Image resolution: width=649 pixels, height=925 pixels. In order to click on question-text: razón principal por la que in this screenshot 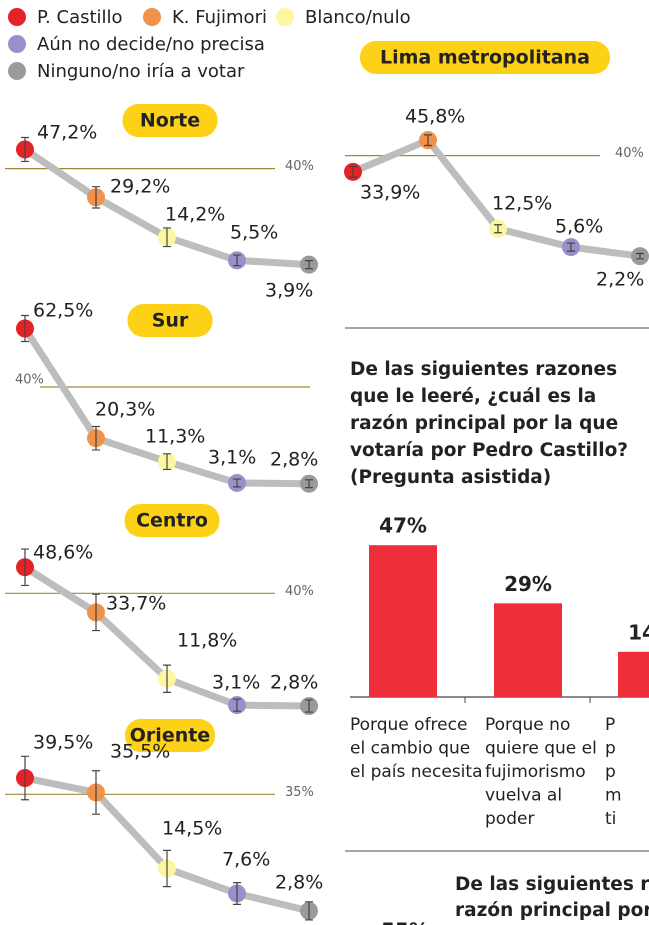, I will do `click(484, 423)`.